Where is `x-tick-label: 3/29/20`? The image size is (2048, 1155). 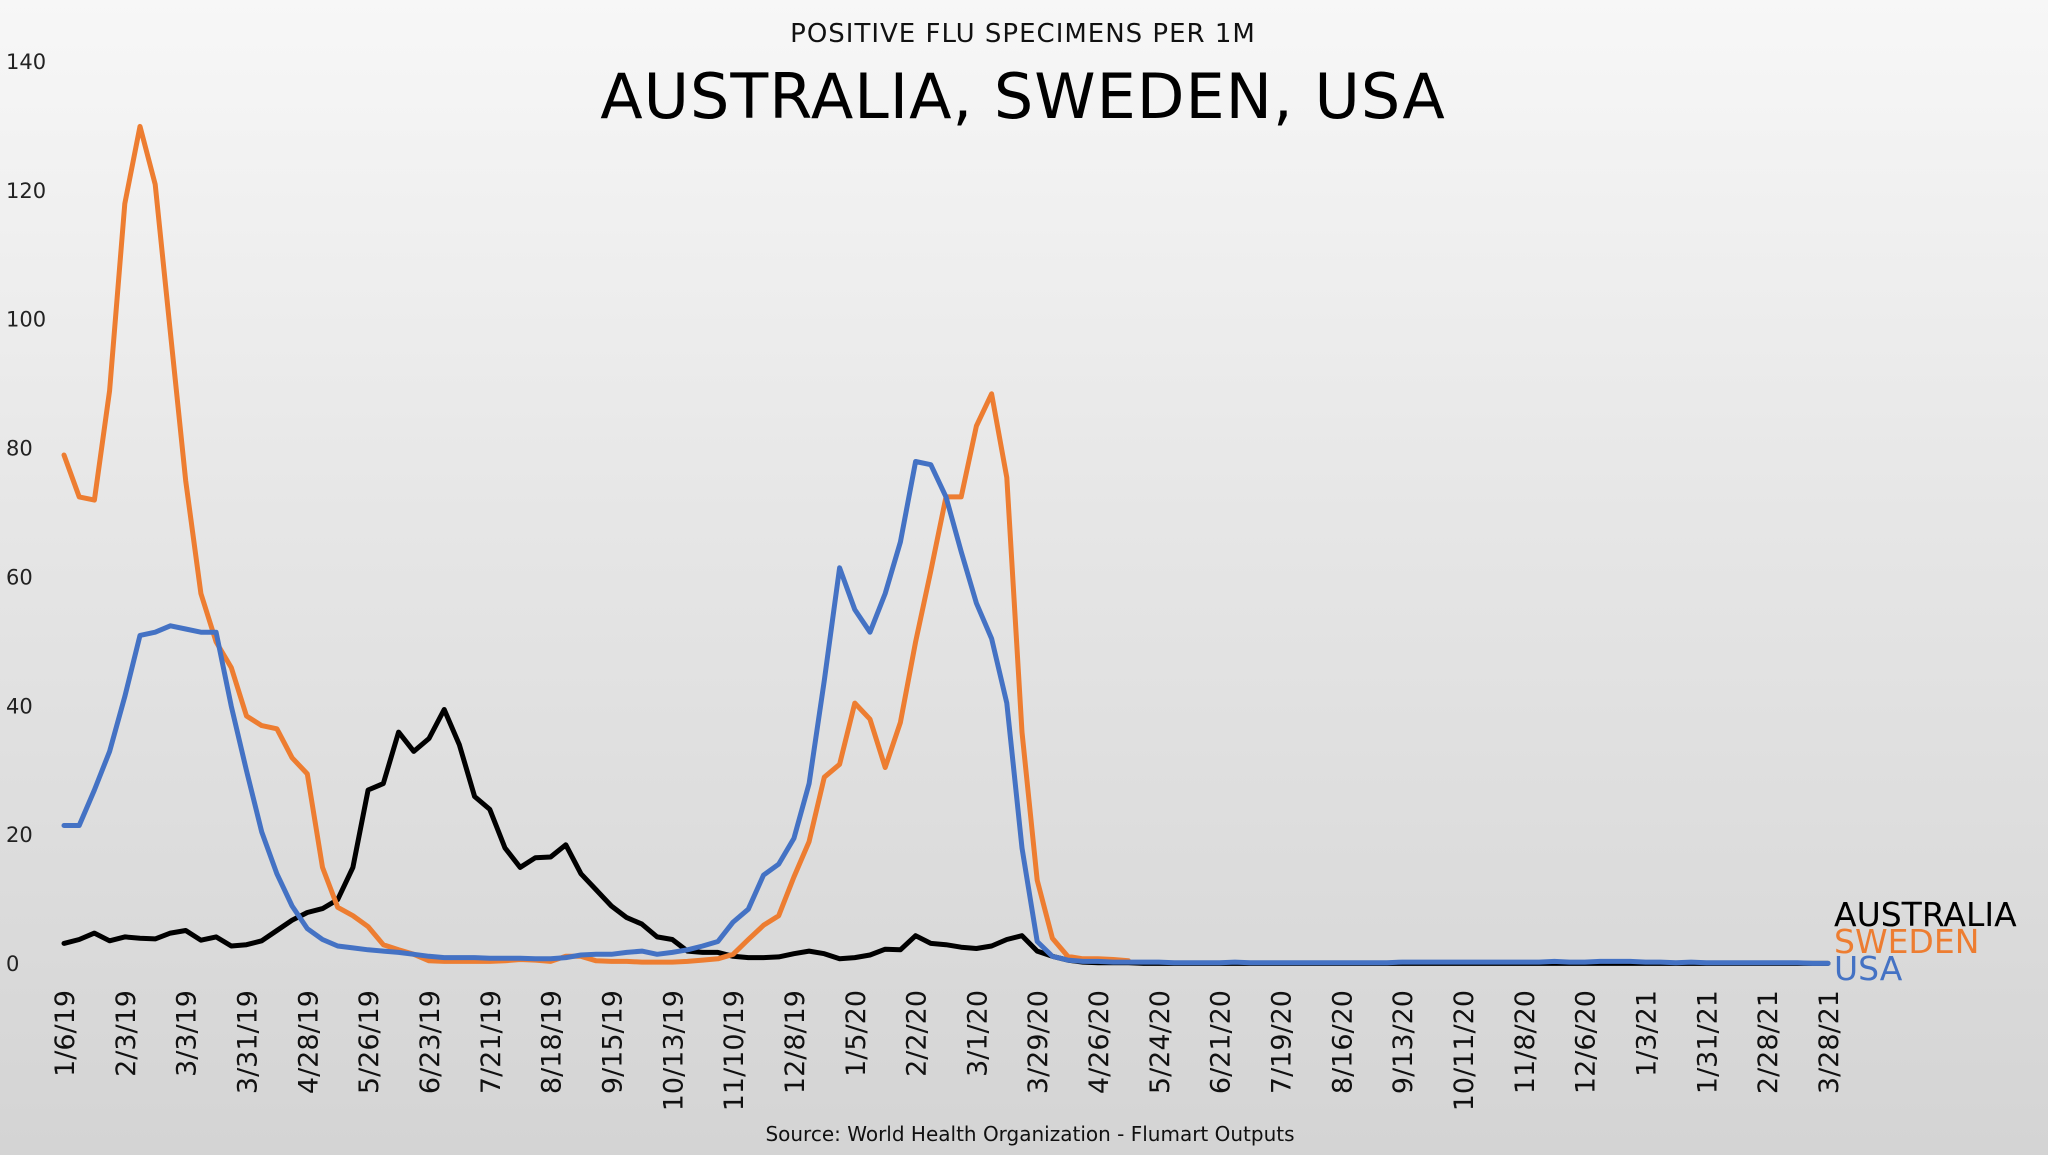 x-tick-label: 3/29/20 is located at coordinates (1038, 1042).